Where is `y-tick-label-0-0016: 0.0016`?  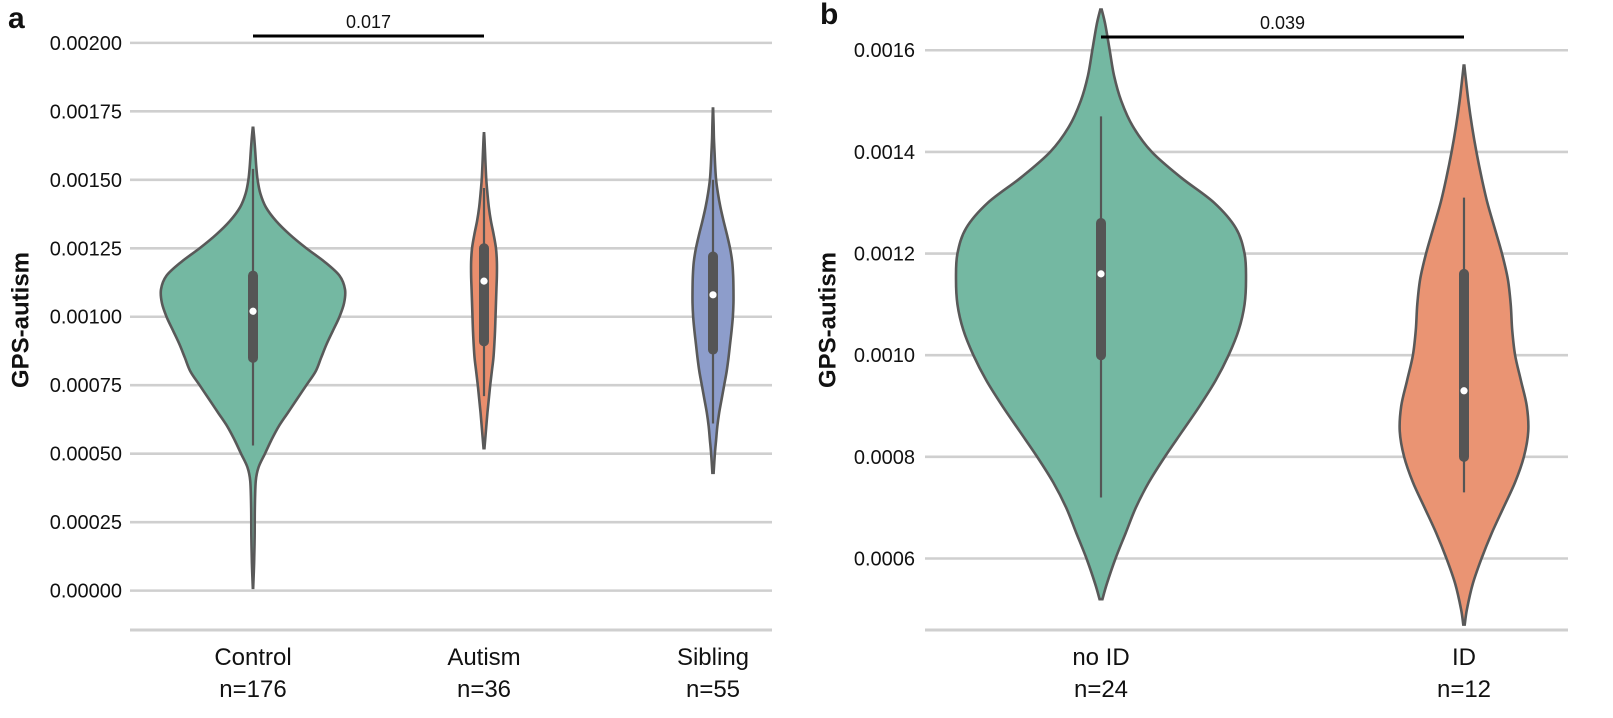 y-tick-label-0-0016: 0.0016 is located at coordinates (884, 51).